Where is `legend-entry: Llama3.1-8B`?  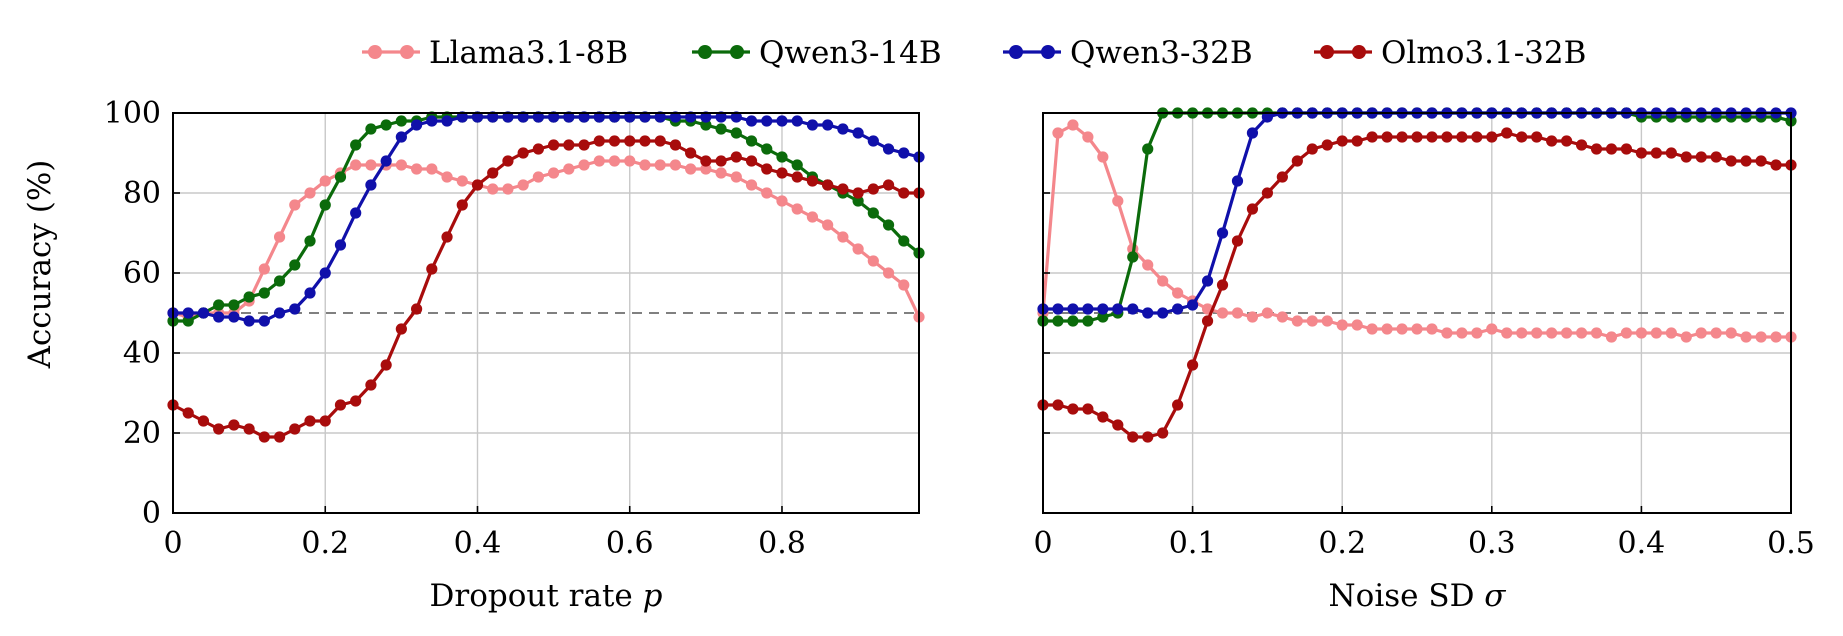 legend-entry: Llama3.1-8B is located at coordinates (495, 53).